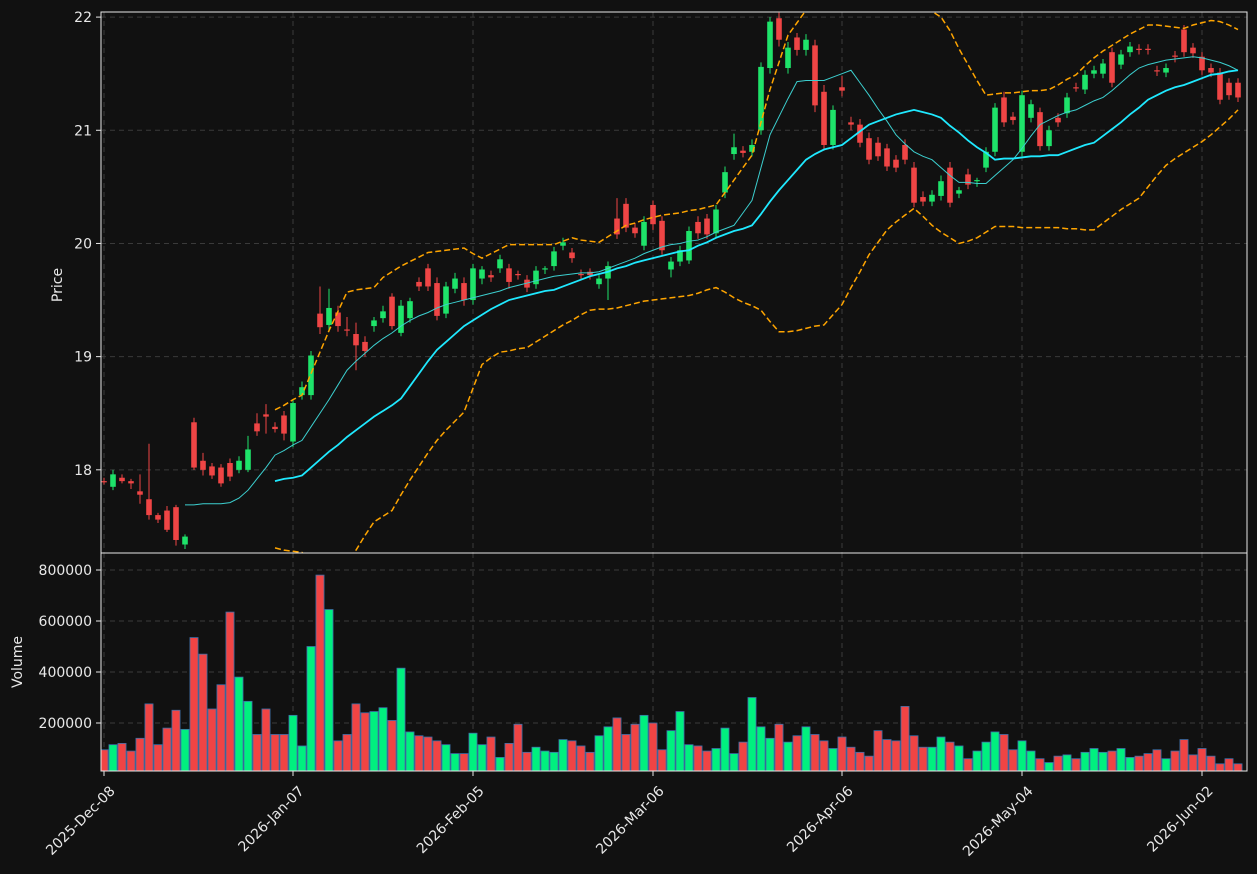  What do you see at coordinates (83, 244) in the screenshot?
I see `y-tick-label: 20` at bounding box center [83, 244].